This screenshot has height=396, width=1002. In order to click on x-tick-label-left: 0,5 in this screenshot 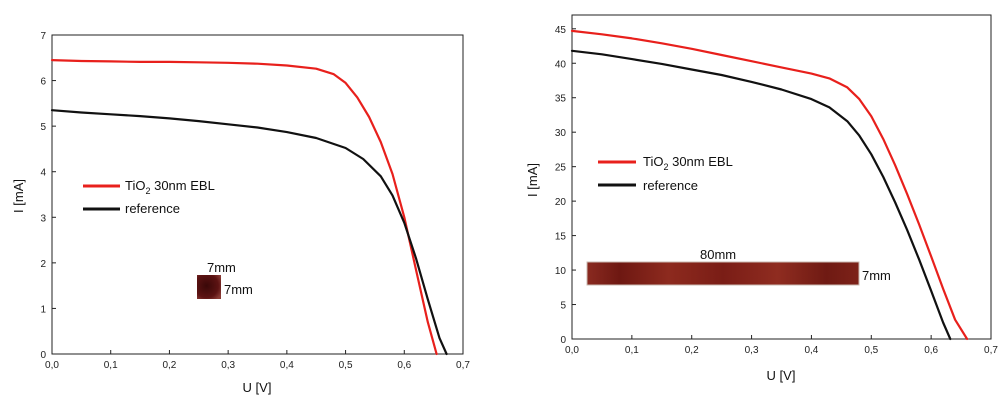, I will do `click(346, 365)`.